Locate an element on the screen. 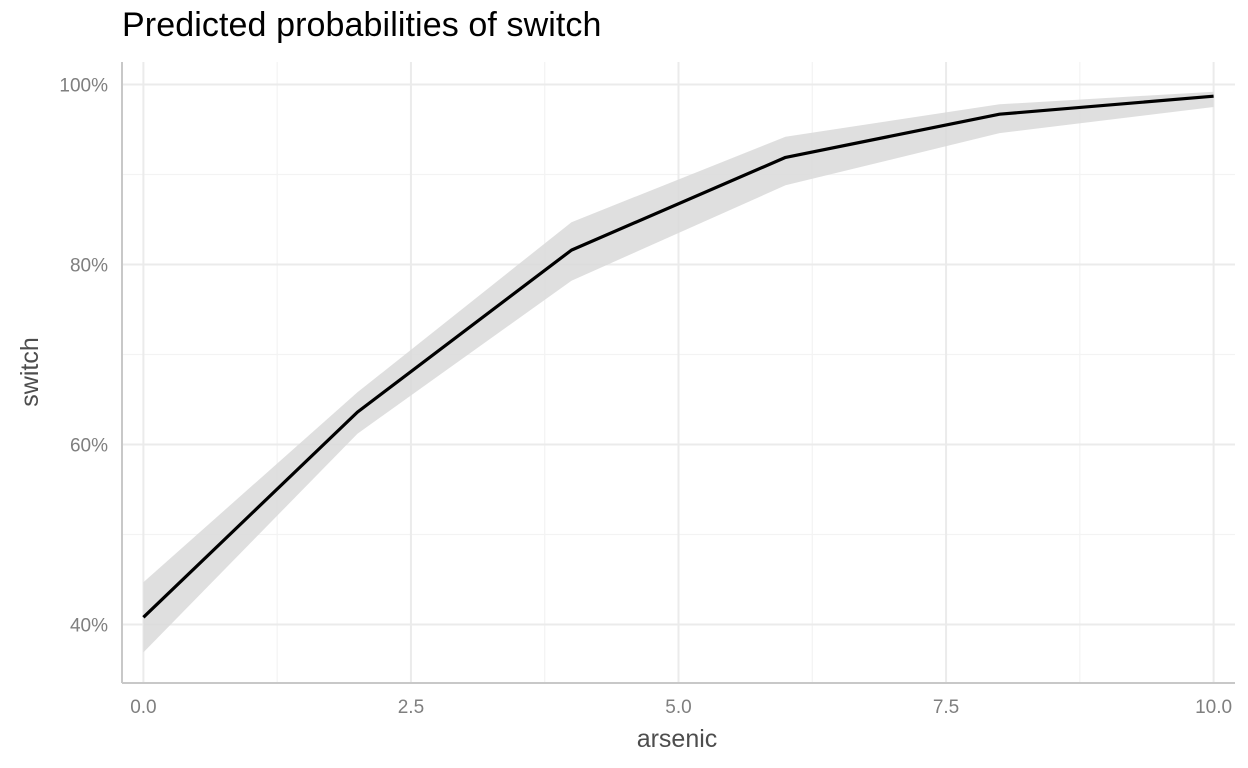  chart-title: Predicted probabilities of switch is located at coordinates (362, 25).